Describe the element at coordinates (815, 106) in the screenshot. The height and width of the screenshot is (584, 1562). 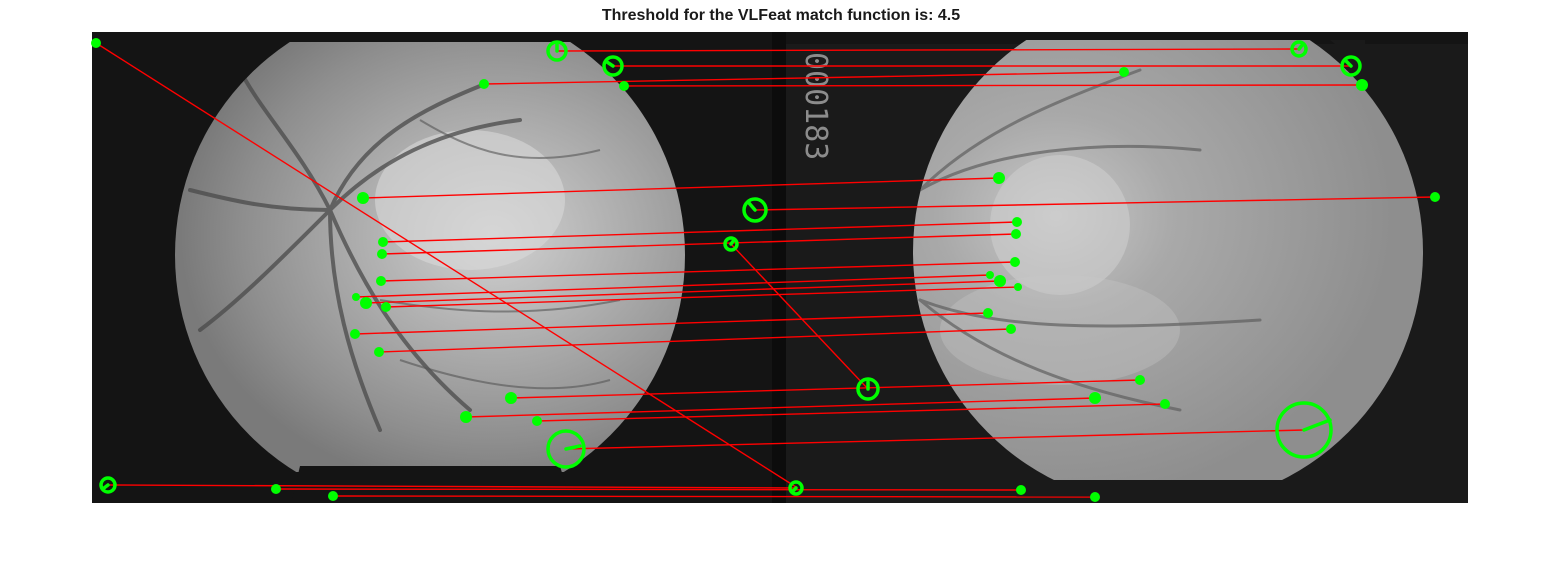
I see `film-imprint-text: 000183` at that location.